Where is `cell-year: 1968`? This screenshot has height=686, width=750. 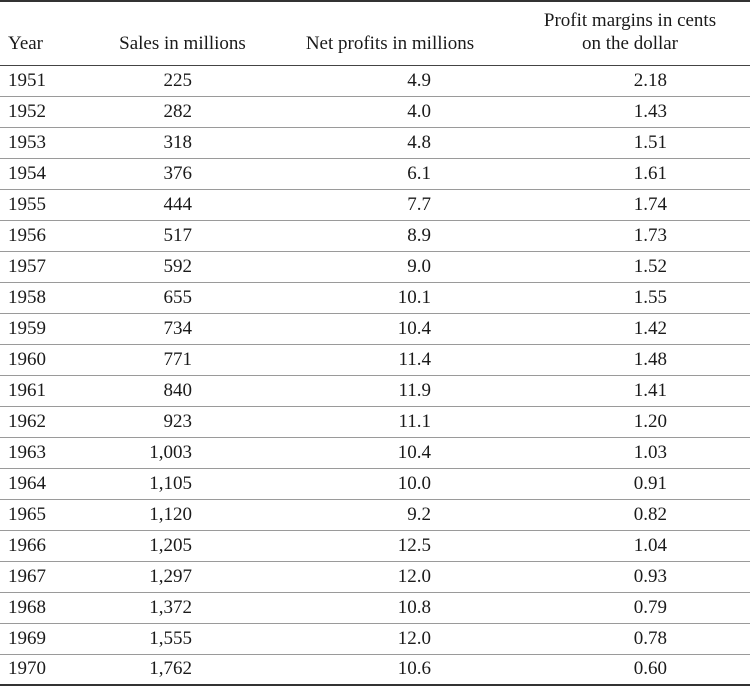
cell-year: 1968 is located at coordinates (27, 607).